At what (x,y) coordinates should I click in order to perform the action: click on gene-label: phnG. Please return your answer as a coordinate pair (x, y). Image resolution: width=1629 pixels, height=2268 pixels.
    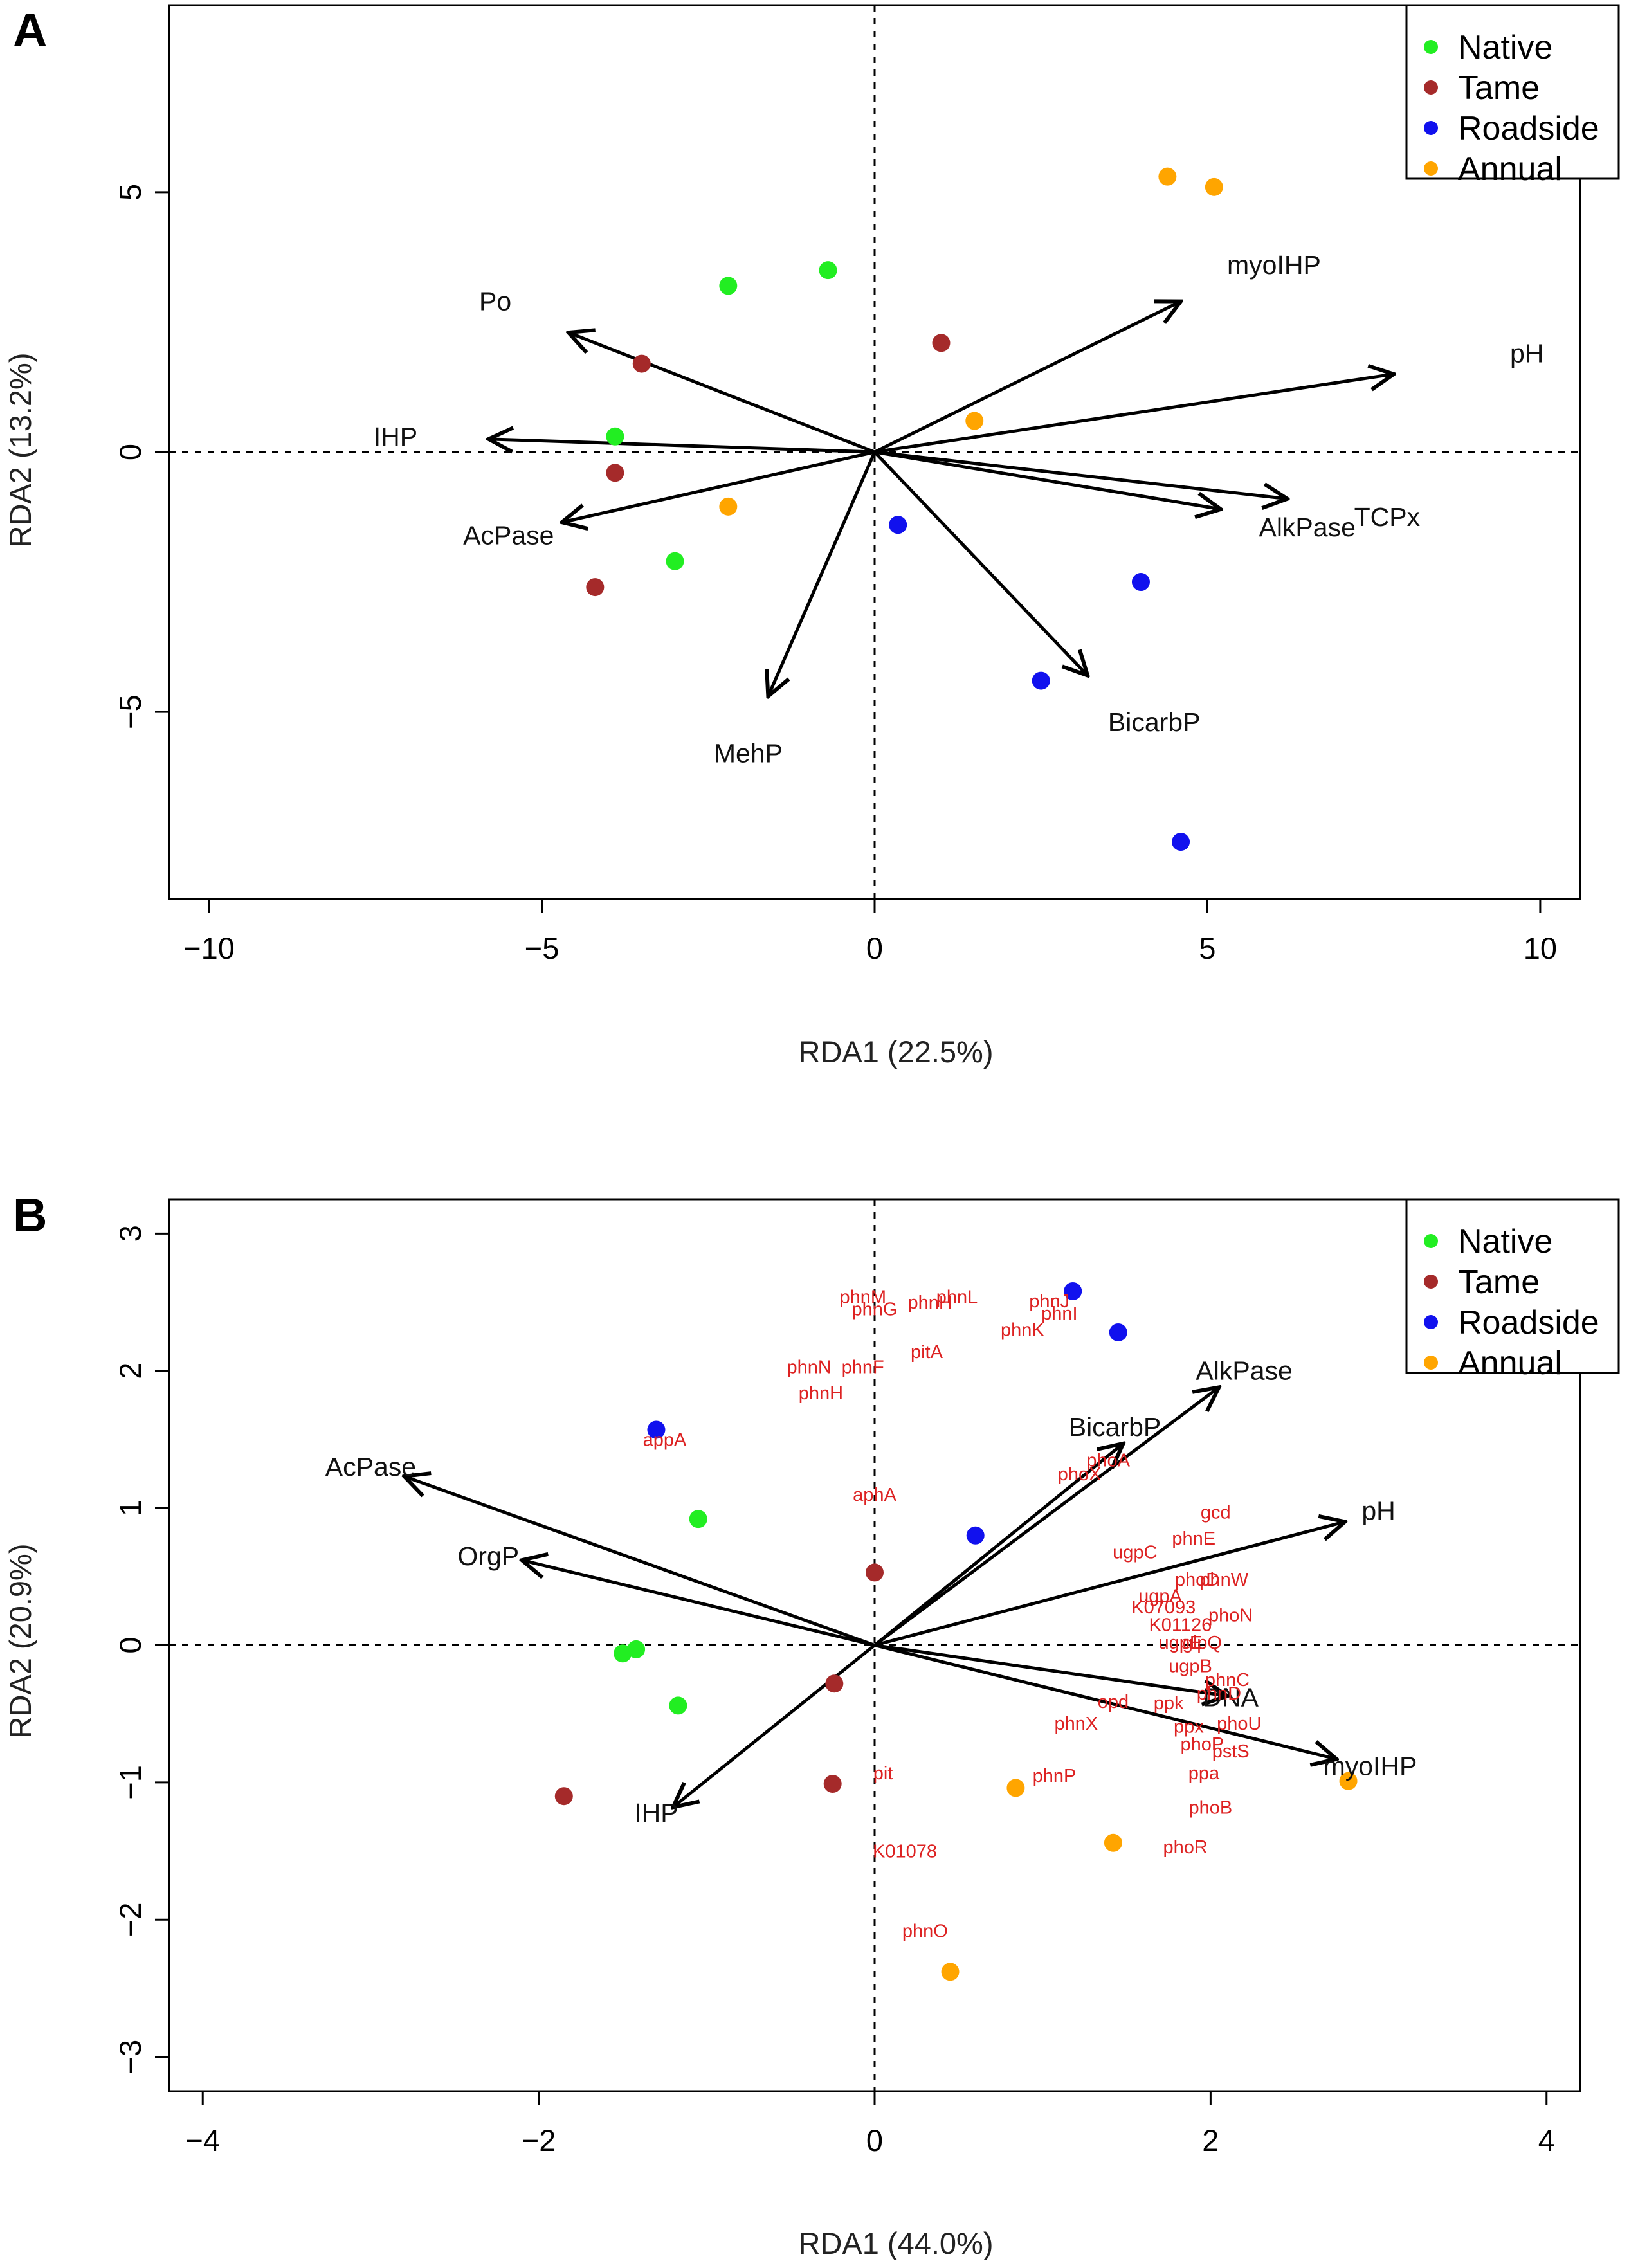
    Looking at the image, I should click on (875, 1310).